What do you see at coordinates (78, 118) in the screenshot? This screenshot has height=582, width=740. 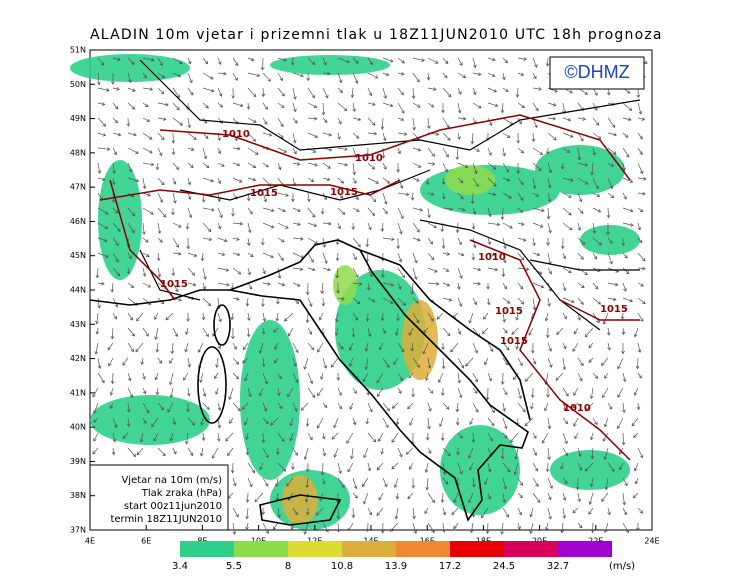 I see `lat-label: 49N` at bounding box center [78, 118].